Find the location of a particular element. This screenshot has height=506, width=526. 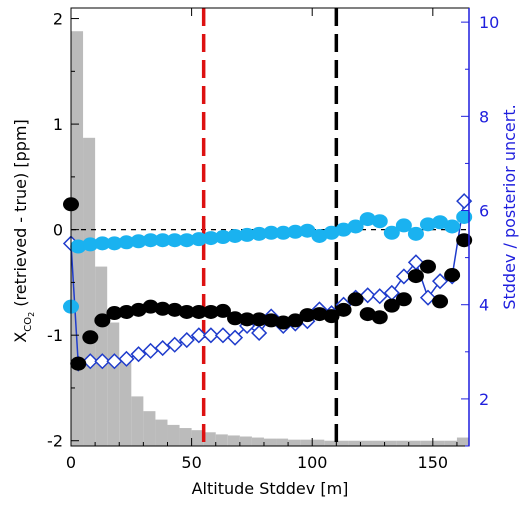

left-y-label-rest: (retrieved - true) [ppm] is located at coordinates (20, 215).